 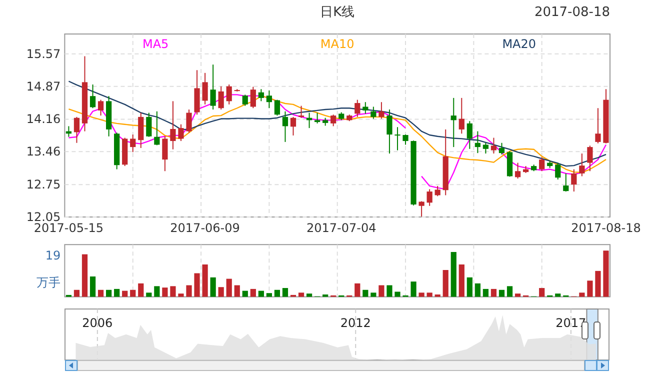 What do you see at coordinates (572, 12) in the screenshot?
I see `chart-subtitle: 2017-08-18` at bounding box center [572, 12].